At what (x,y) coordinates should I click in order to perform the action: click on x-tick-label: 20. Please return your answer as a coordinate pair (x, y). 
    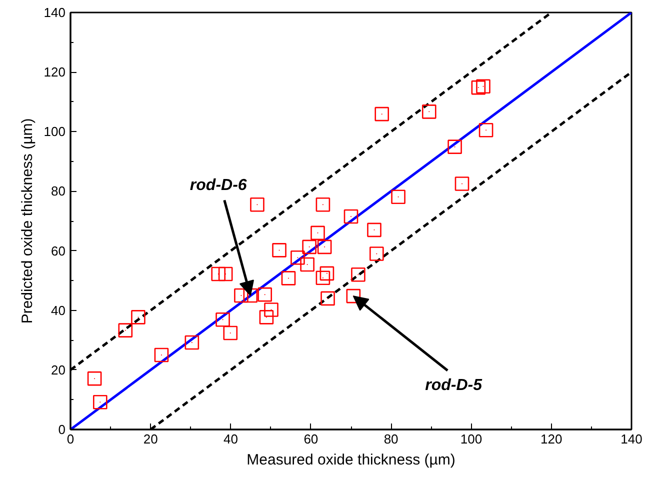
    Looking at the image, I should click on (150, 439).